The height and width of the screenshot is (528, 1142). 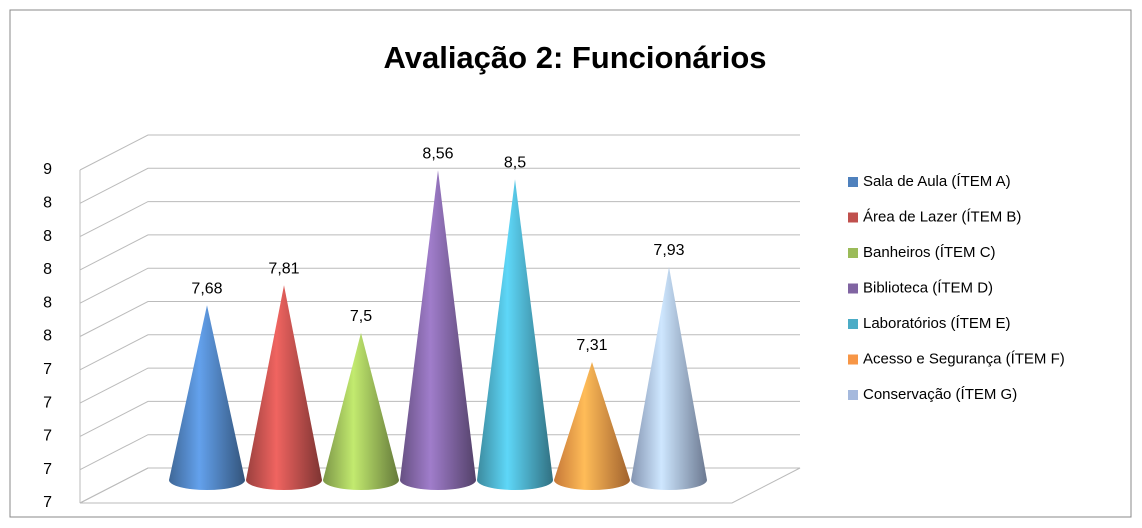 I want to click on data-label: 8,56, so click(x=437, y=153).